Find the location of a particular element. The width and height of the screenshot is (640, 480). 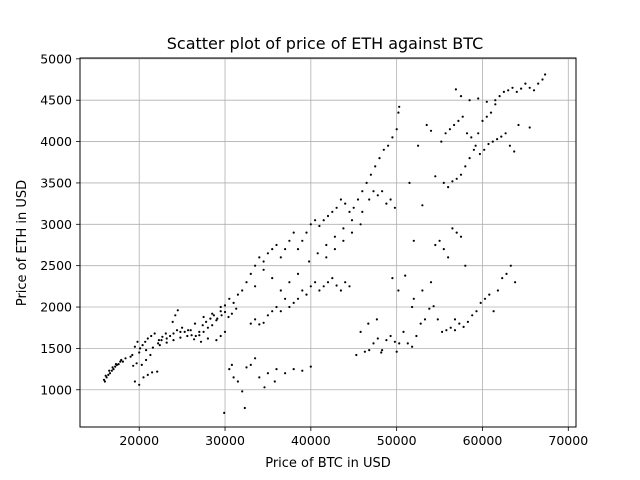

x-tick-label: 40000 is located at coordinates (311, 440).